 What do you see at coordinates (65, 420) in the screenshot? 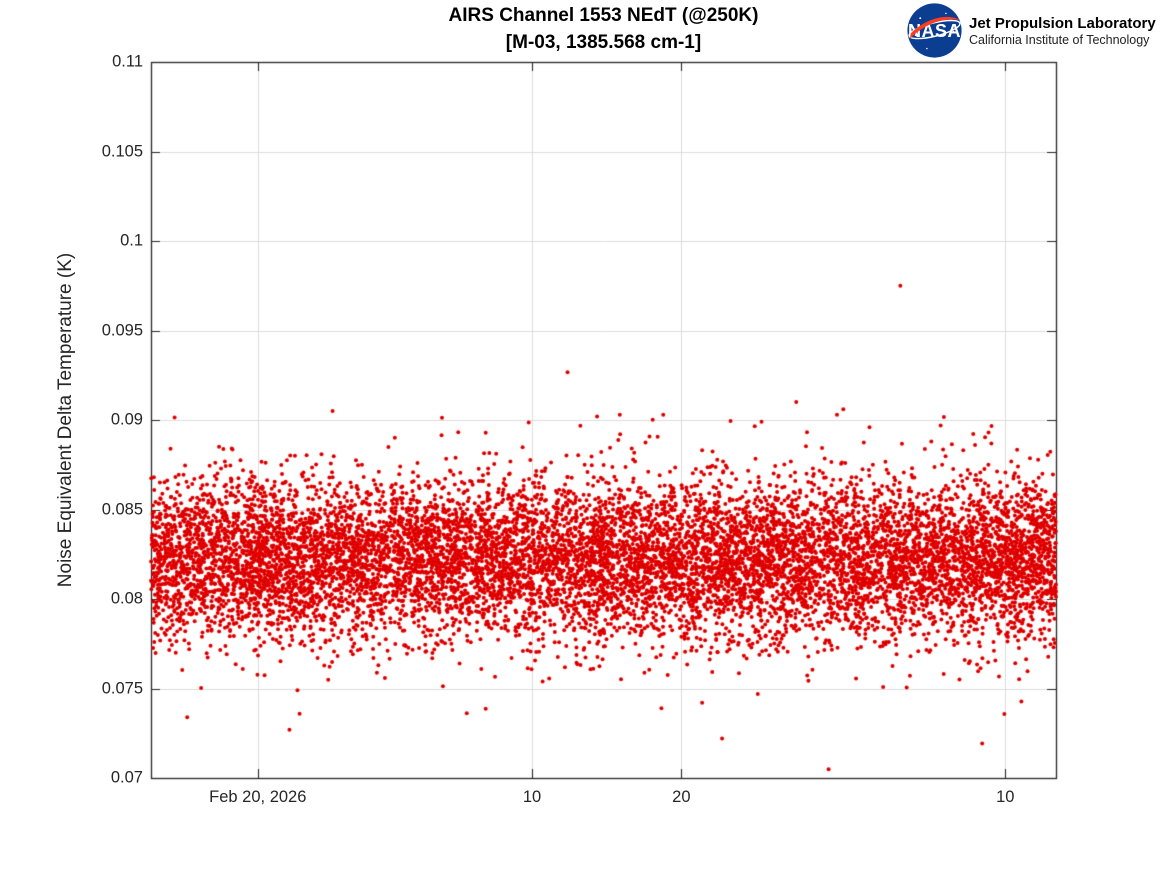
I see `y-axis-label: Noise Equivalent Delta Temperature (K)` at bounding box center [65, 420].